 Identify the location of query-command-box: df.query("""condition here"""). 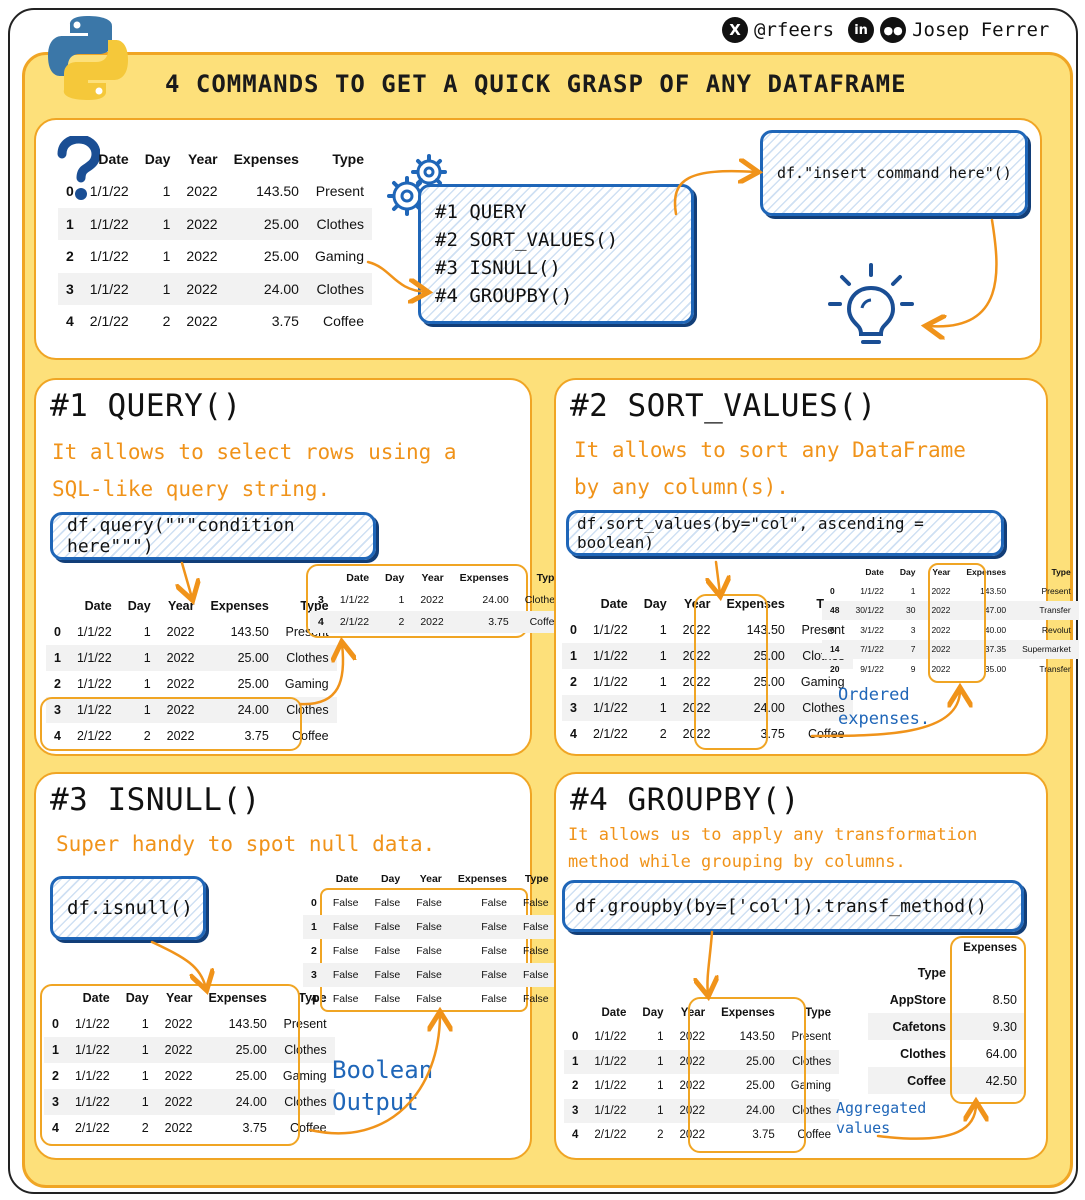
(213, 536).